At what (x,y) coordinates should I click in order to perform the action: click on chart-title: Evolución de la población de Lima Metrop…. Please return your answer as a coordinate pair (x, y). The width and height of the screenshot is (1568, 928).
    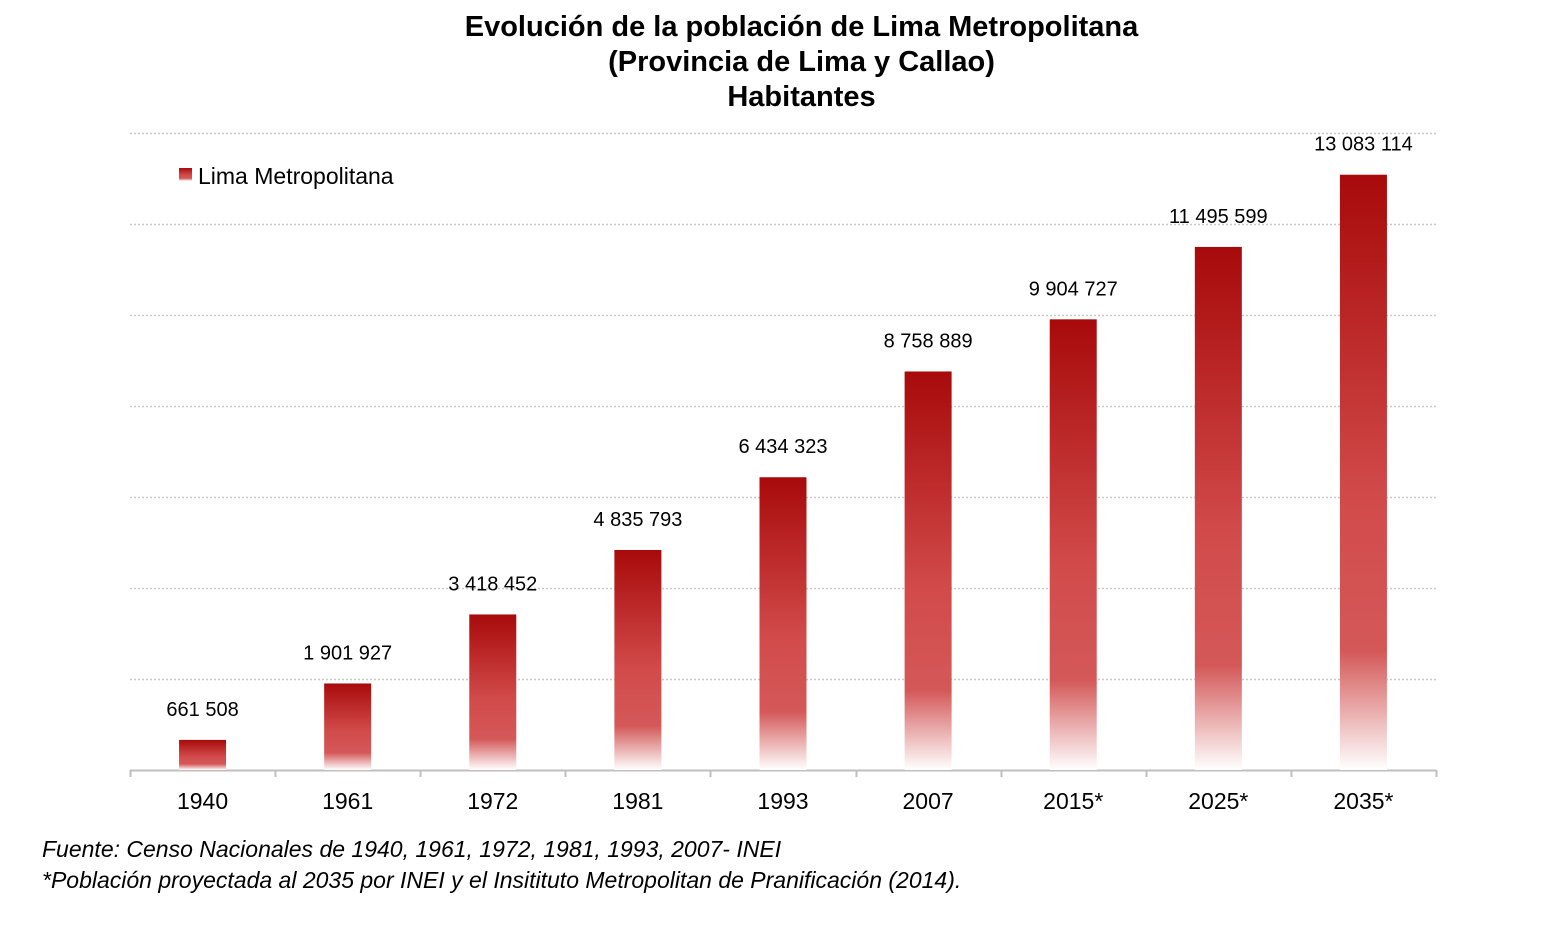
    Looking at the image, I should click on (801, 27).